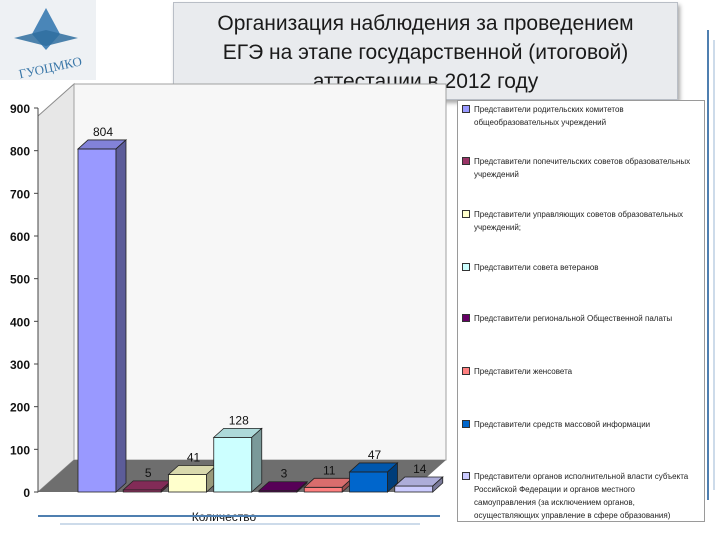  What do you see at coordinates (103, 132) in the screenshot?
I see `data-label: 804` at bounding box center [103, 132].